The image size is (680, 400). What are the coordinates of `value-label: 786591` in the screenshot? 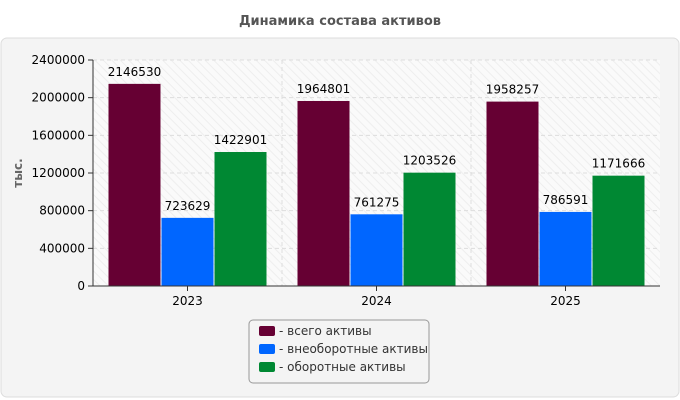 It's located at (566, 200).